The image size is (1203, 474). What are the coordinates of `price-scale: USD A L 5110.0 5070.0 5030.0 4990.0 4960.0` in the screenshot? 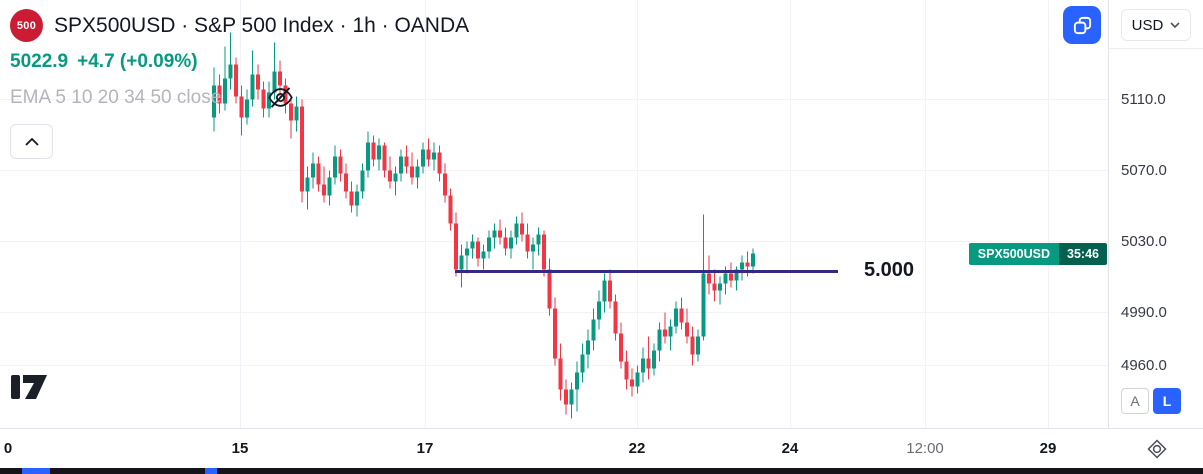 It's located at (1156, 214).